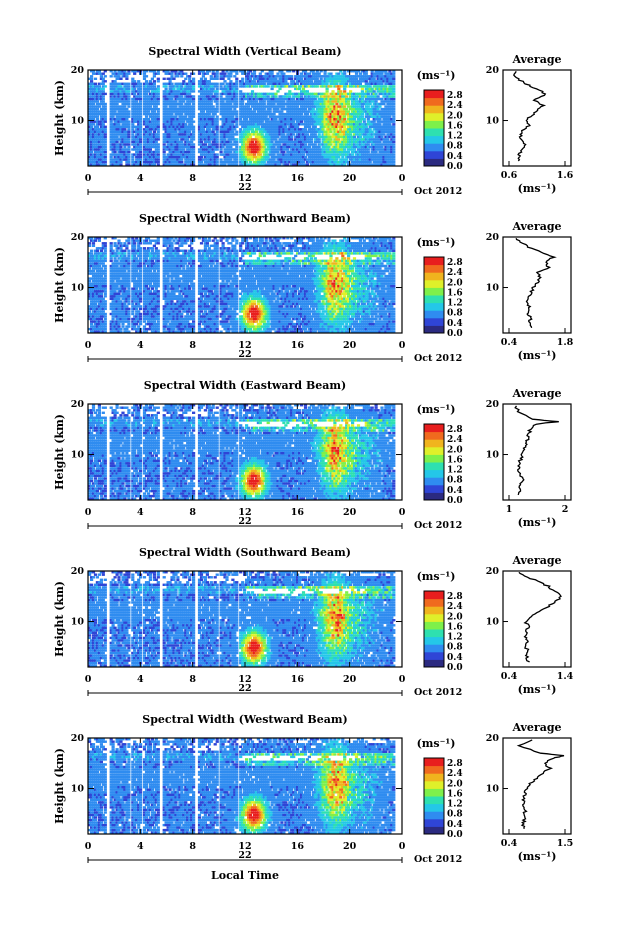 The height and width of the screenshot is (929, 622). Describe the element at coordinates (455, 116) in the screenshot. I see `colorbar-tick-label: 2.0` at that location.